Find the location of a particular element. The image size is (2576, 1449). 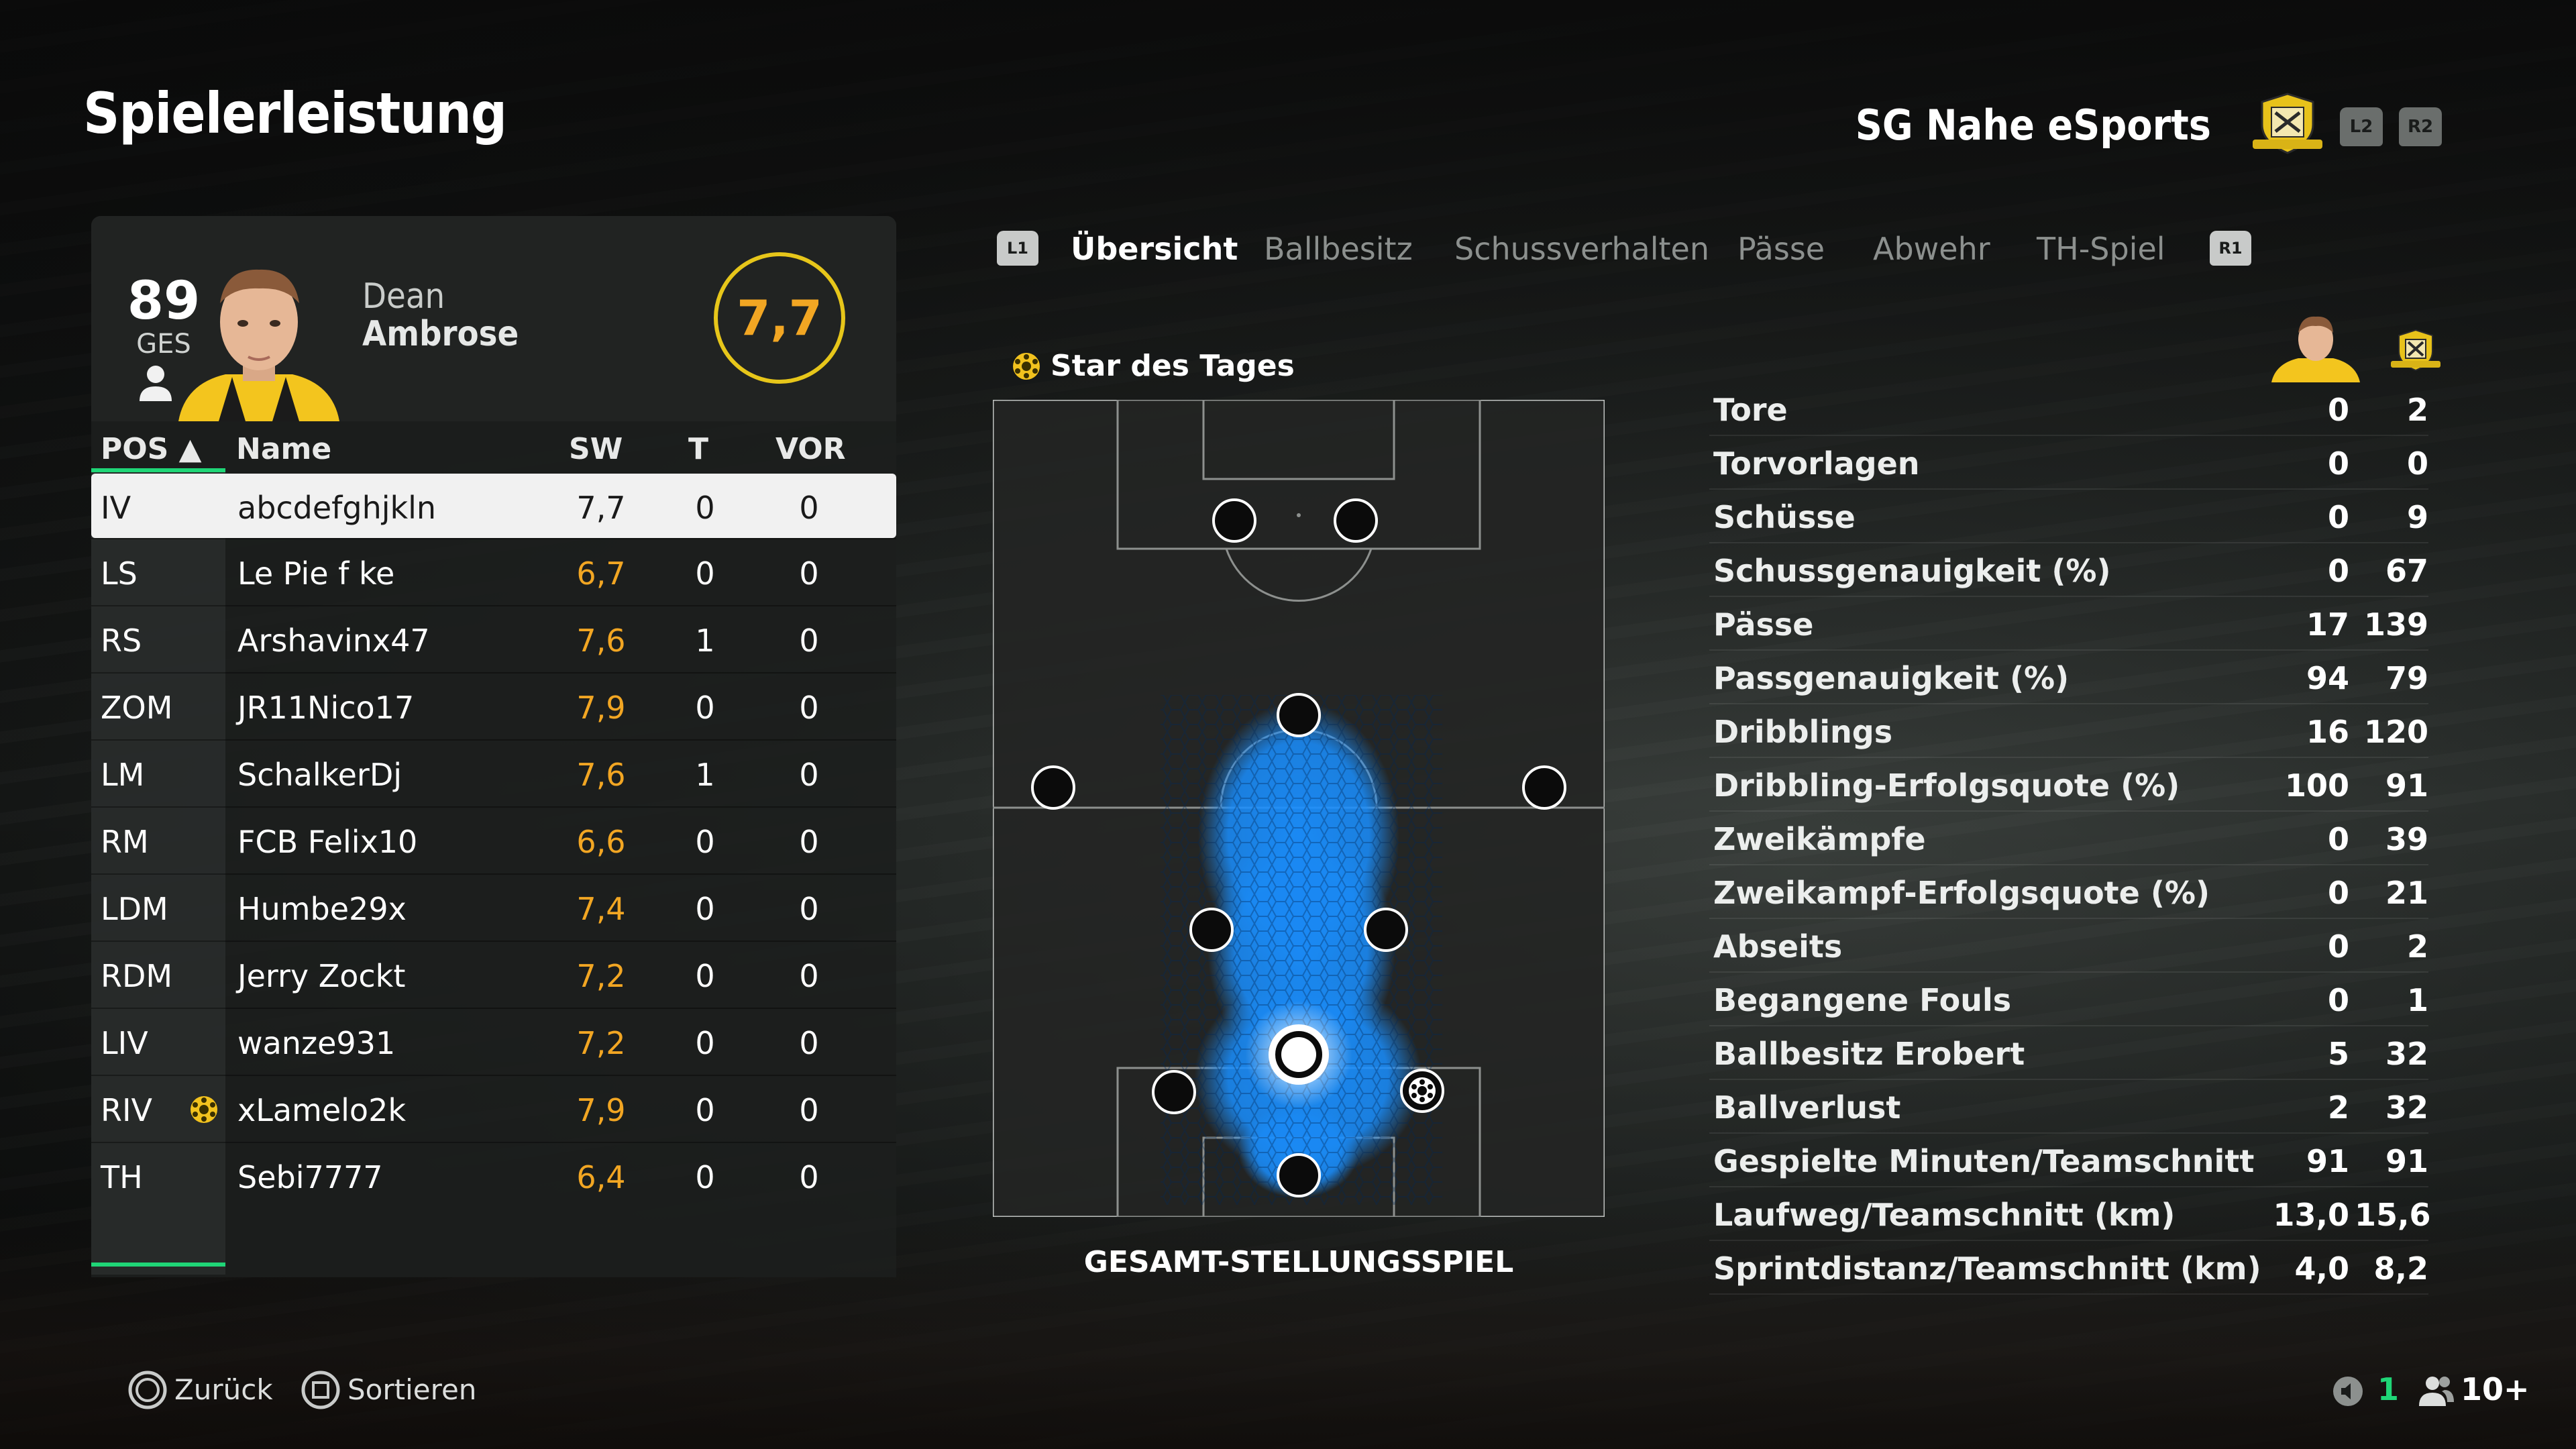

table-row: RM FCB Felix10 6,6 0 0 is located at coordinates (493, 839).